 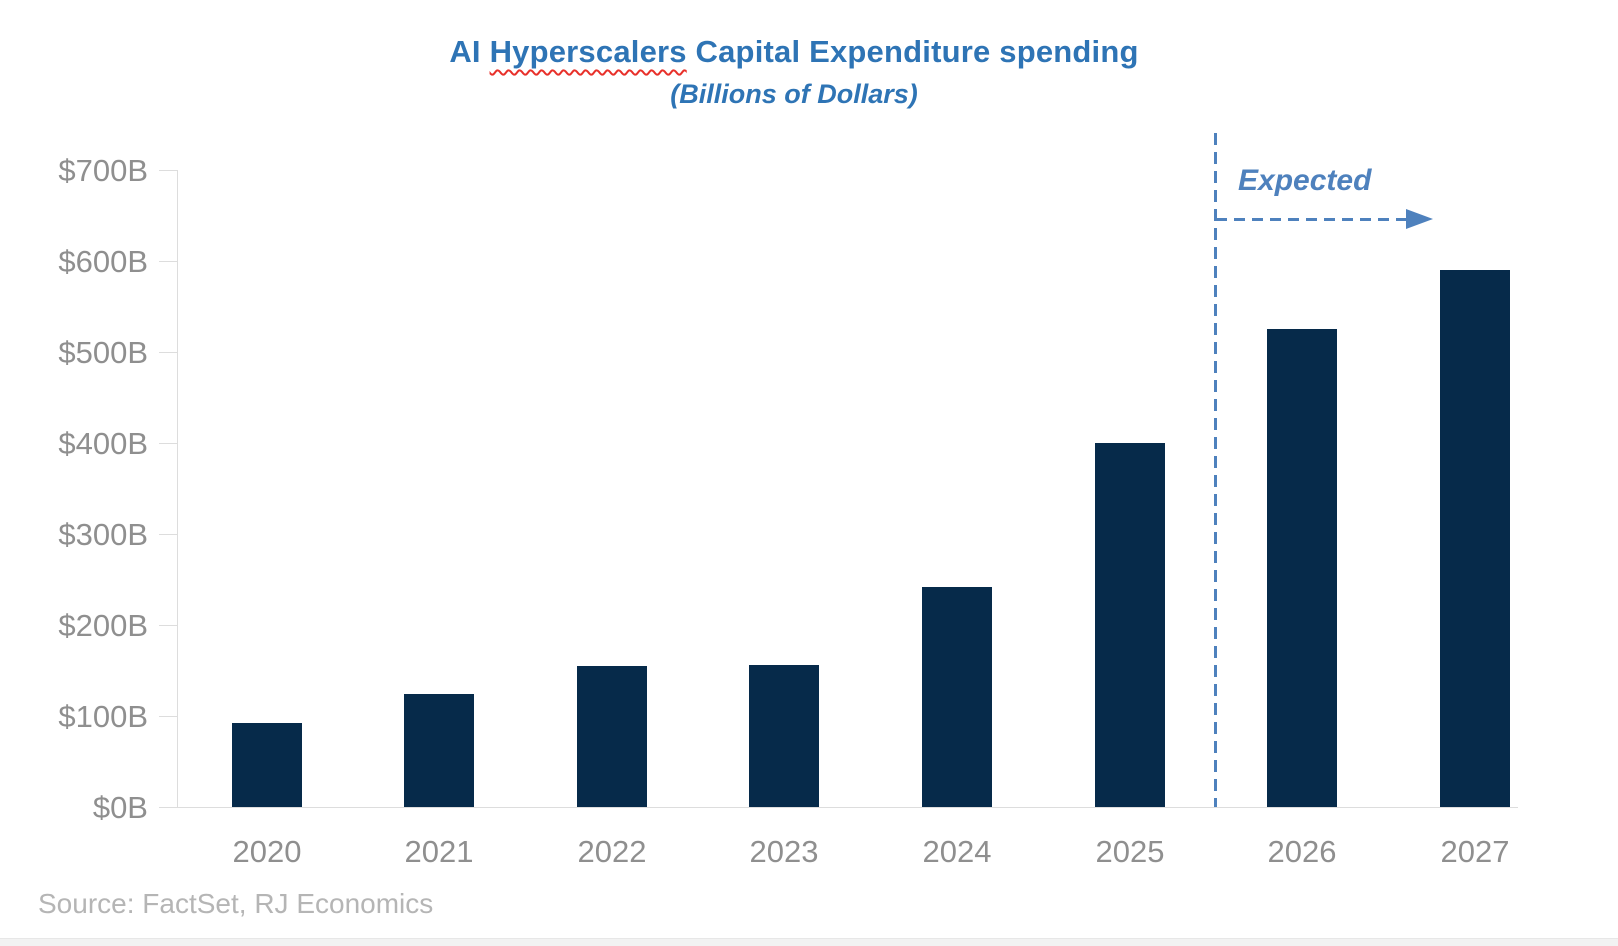 What do you see at coordinates (103, 443) in the screenshot?
I see `y-tick-label: $400B` at bounding box center [103, 443].